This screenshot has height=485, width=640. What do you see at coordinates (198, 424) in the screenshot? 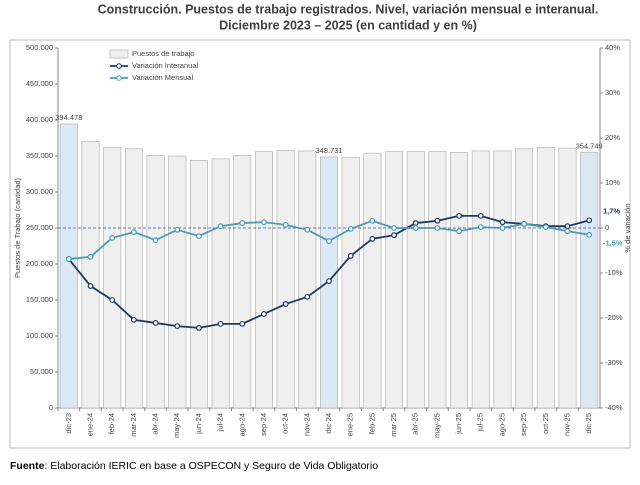
I see `x-tick-label: jun-24` at bounding box center [198, 424].